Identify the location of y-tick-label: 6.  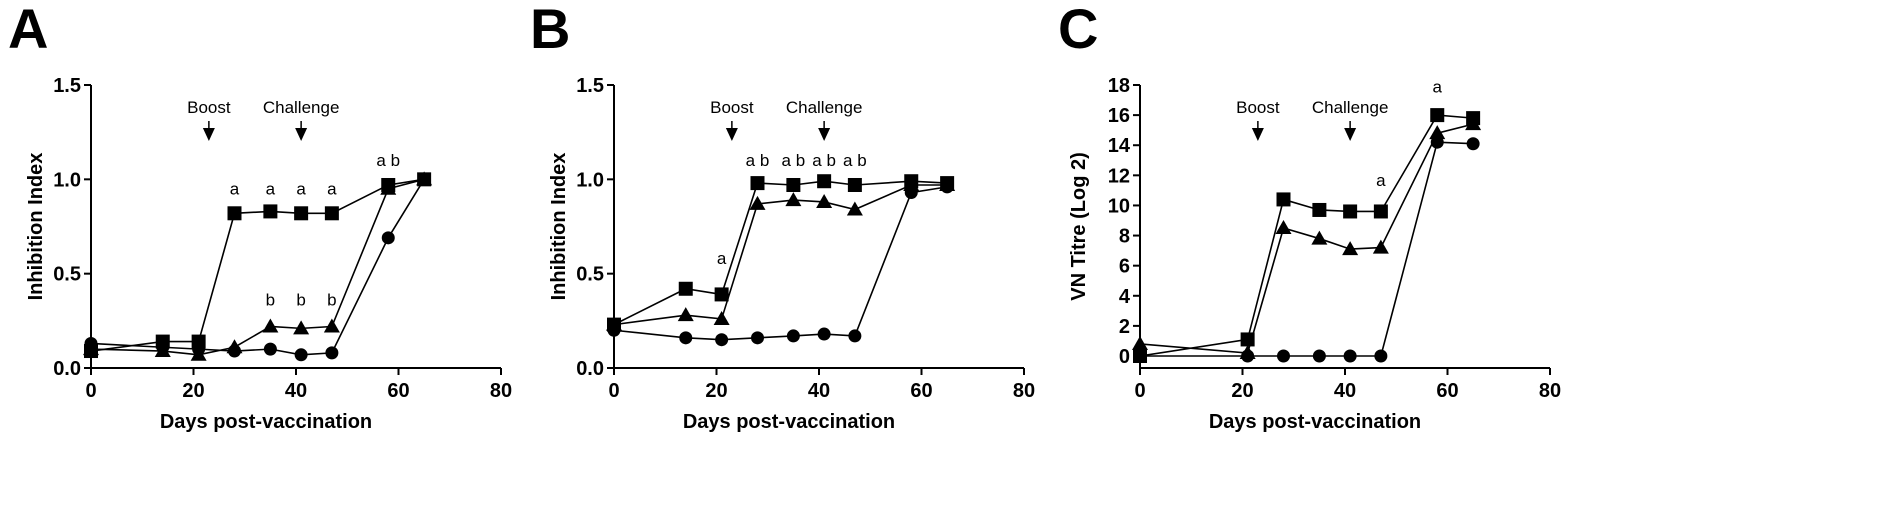
(1124, 267).